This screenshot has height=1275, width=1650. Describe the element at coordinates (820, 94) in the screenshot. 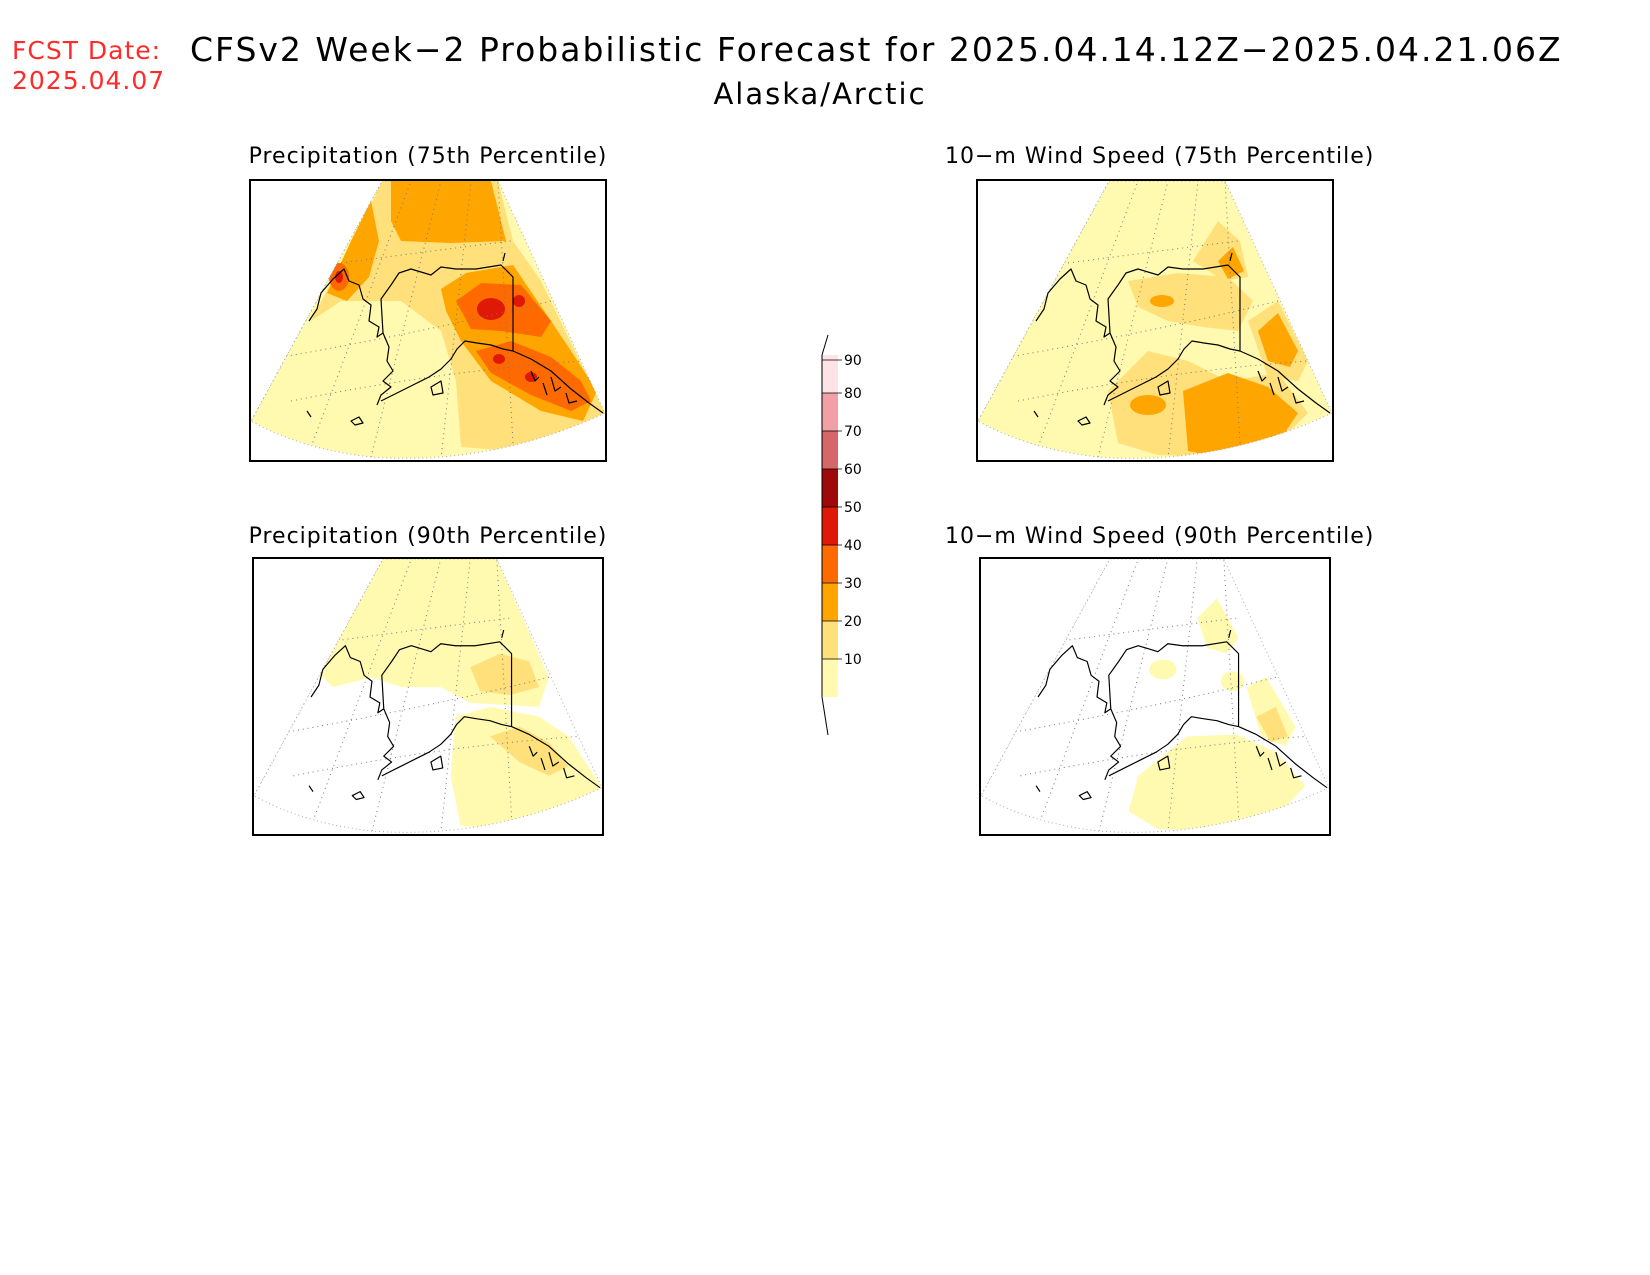

I see `region-title: Alaska/Arctic` at that location.